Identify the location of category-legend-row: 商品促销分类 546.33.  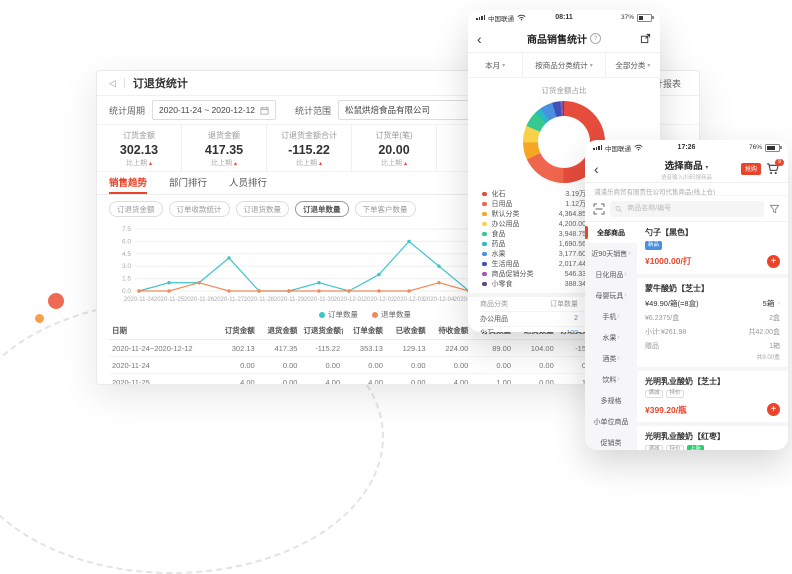
(534, 274).